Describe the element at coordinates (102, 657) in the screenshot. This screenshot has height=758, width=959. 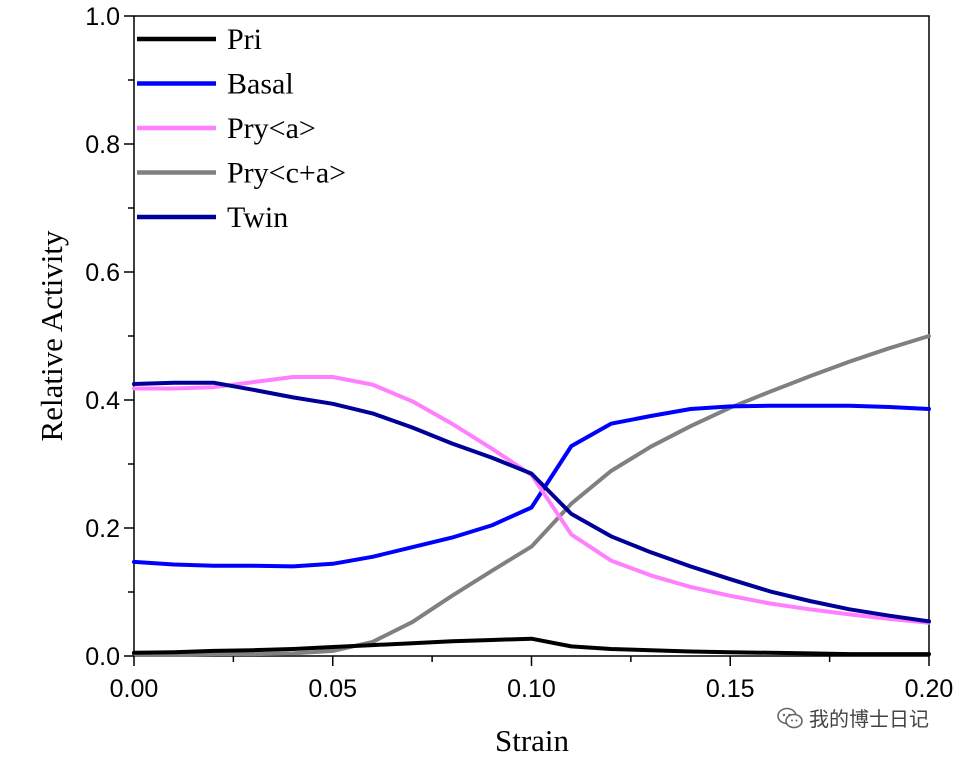
I see `y-tick-label: 0.0` at that location.